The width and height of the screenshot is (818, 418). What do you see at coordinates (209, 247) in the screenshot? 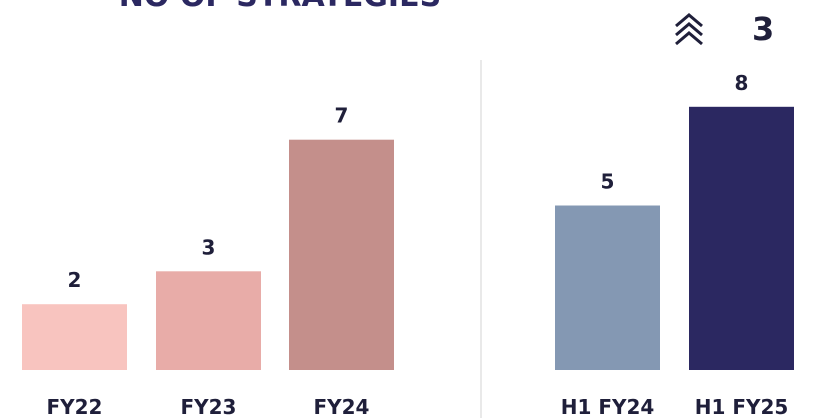
I see `value-label: 3` at bounding box center [209, 247].